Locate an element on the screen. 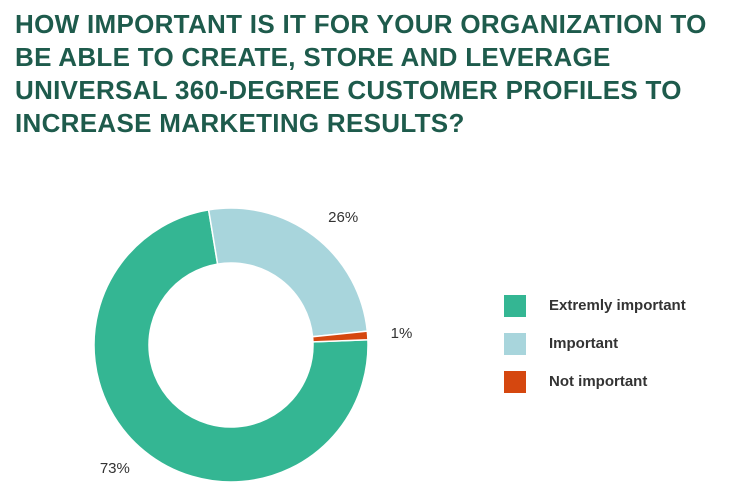 Image resolution: width=735 pixels, height=490 pixels. data-label: 73% is located at coordinates (115, 468).